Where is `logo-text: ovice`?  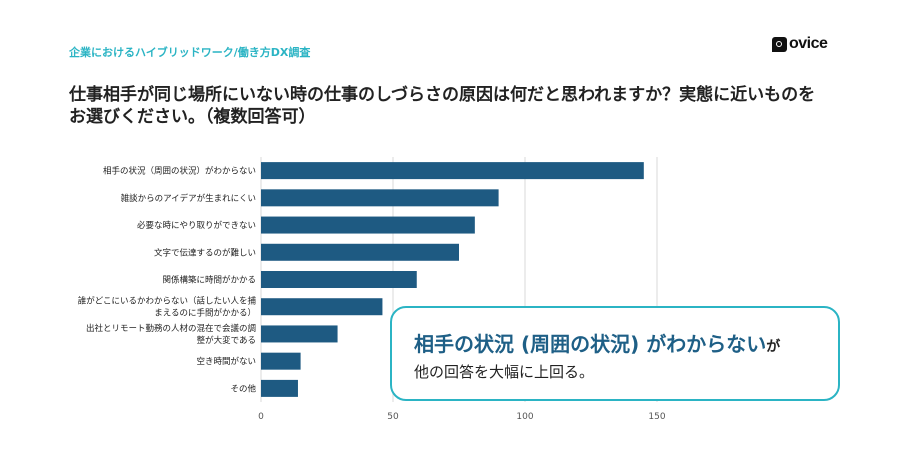 logo-text: ovice is located at coordinates (808, 43).